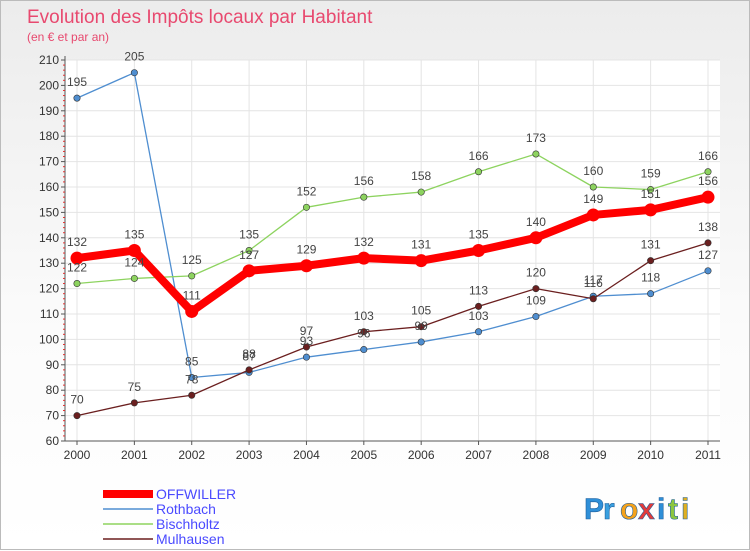  What do you see at coordinates (53, 416) in the screenshot?
I see `y-tick-label: 70` at bounding box center [53, 416].